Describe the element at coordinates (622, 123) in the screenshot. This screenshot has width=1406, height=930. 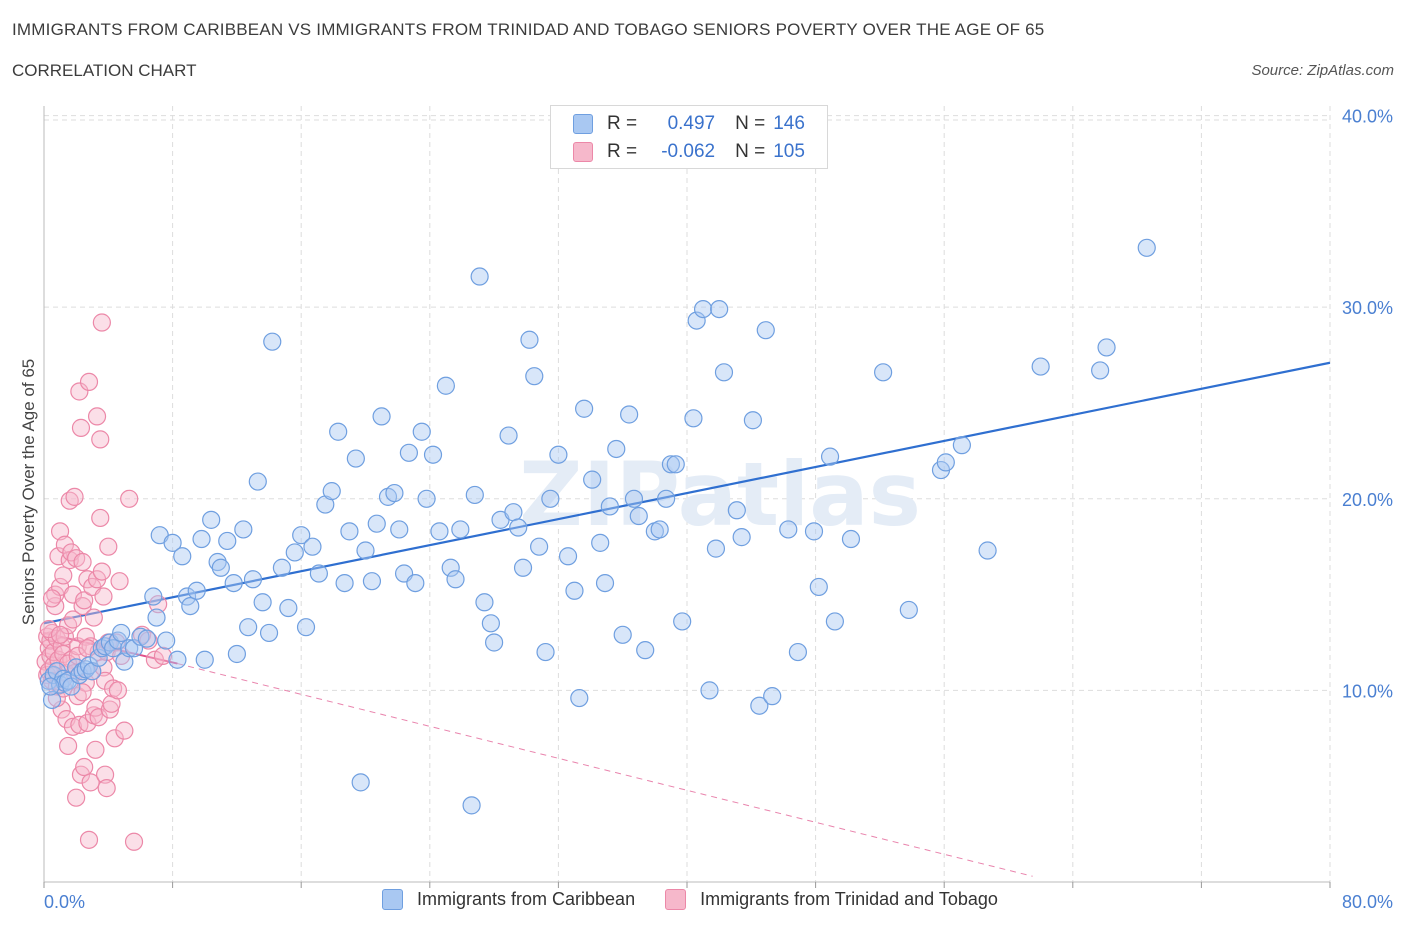
I see `legend-r-label: R =` at that location.